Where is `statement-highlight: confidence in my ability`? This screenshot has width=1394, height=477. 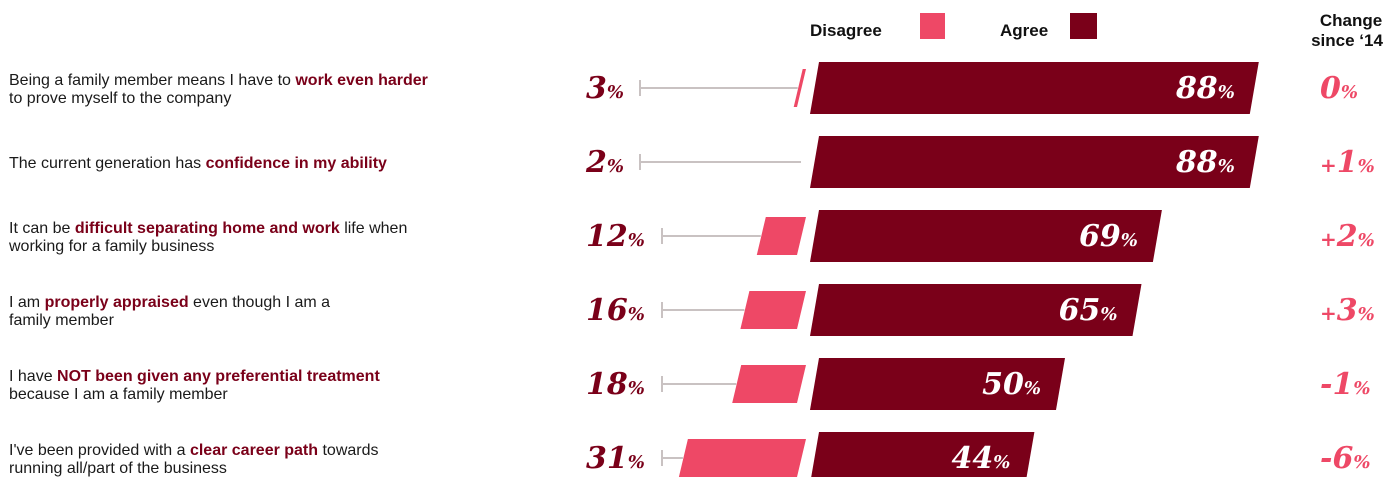
statement-highlight: confidence in my ability is located at coordinates (296, 163).